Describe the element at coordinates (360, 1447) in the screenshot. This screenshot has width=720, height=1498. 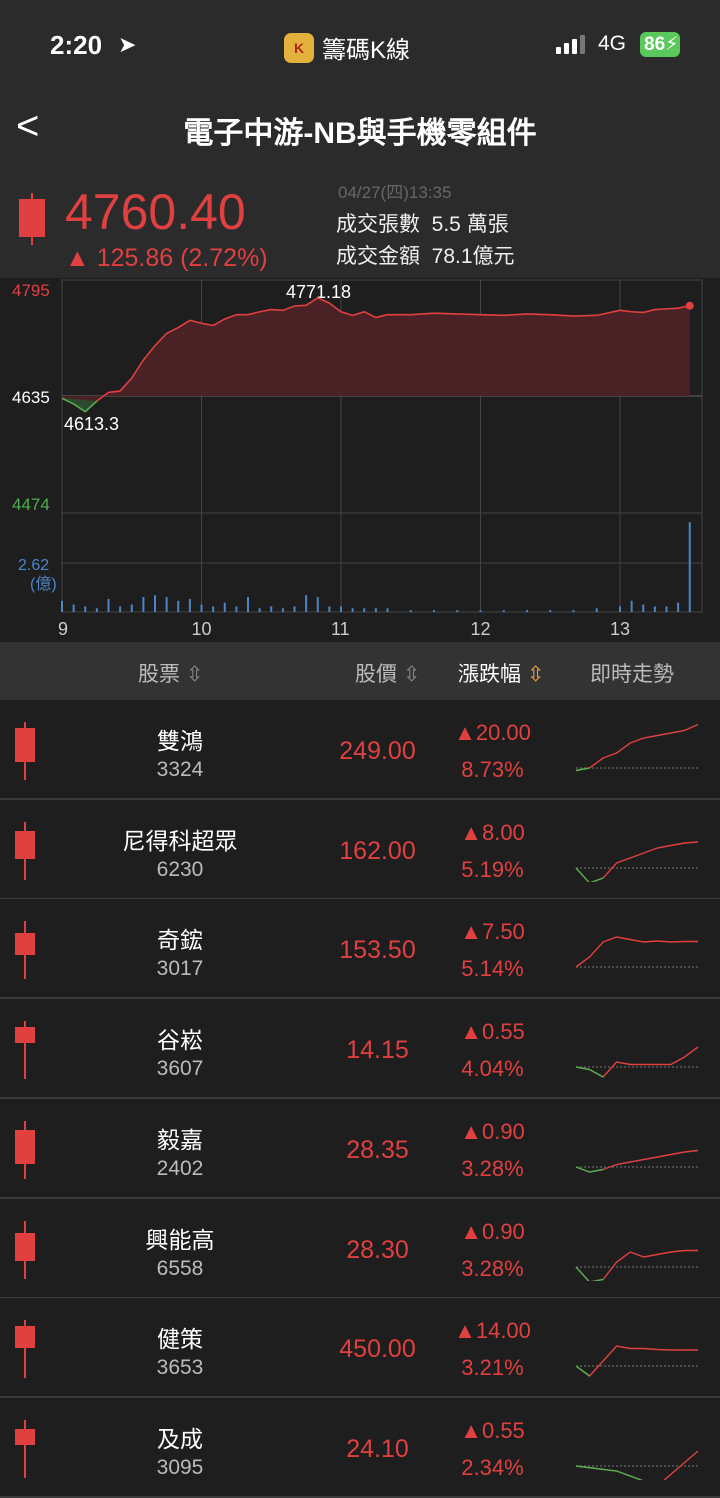
I see `stock-row: 及成 3095 24.10 ▲0.55 2.34%` at that location.